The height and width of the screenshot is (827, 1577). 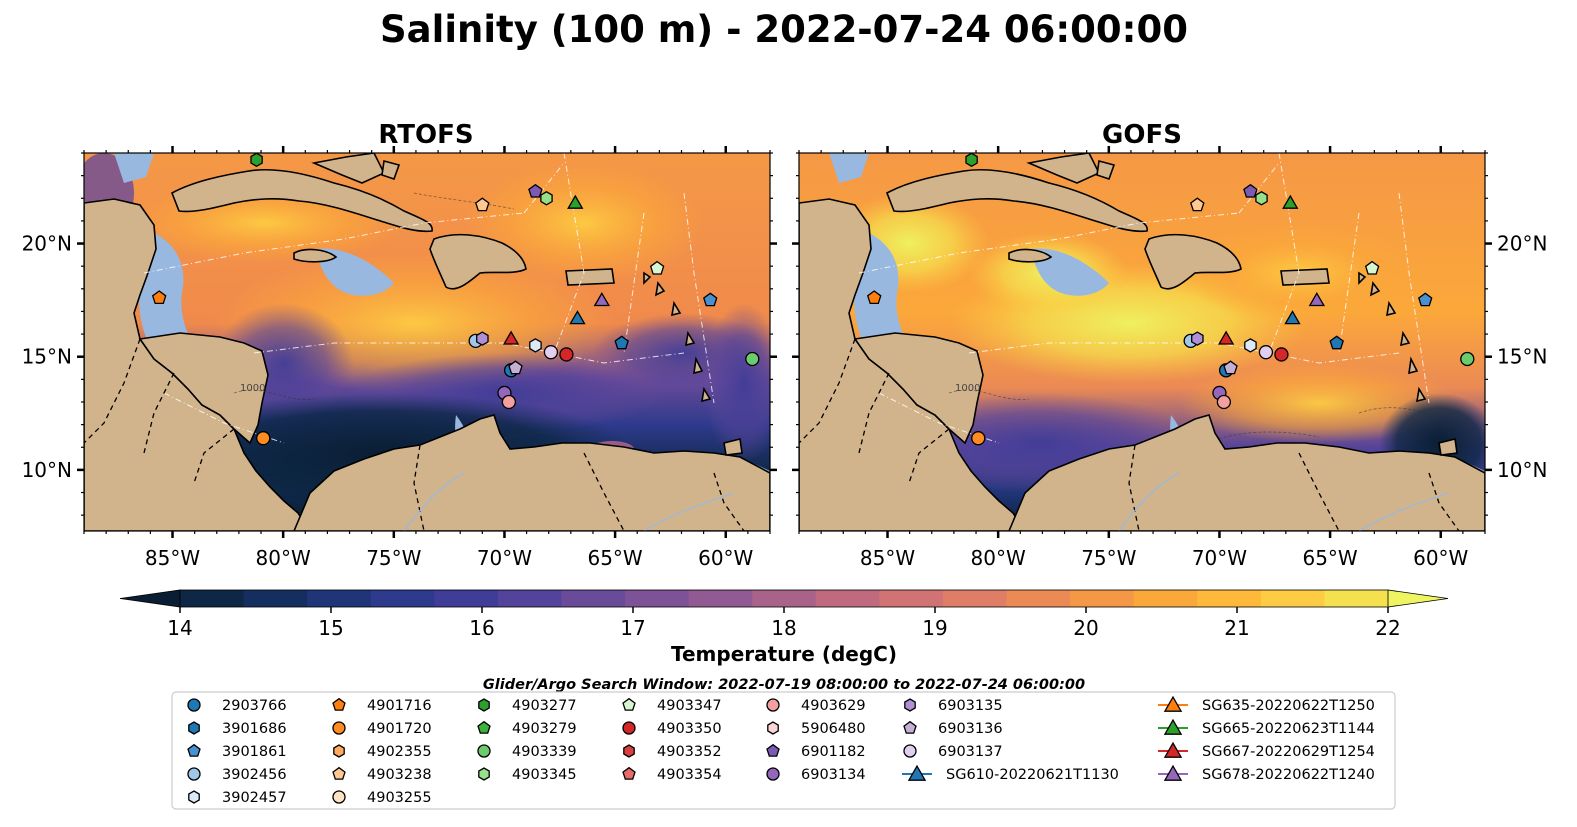 What do you see at coordinates (419, 316) in the screenshot?
I see `depth-contours-rtofs` at bounding box center [419, 316].